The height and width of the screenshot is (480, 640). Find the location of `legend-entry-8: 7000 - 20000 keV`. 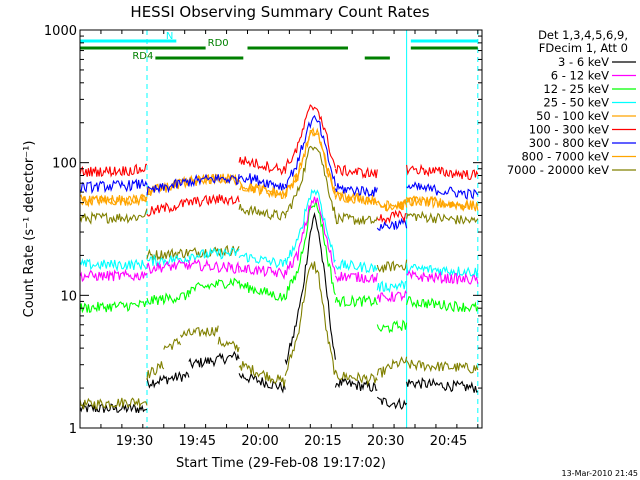

legend-entry-8: 7000 - 20000 keV is located at coordinates (558, 170).